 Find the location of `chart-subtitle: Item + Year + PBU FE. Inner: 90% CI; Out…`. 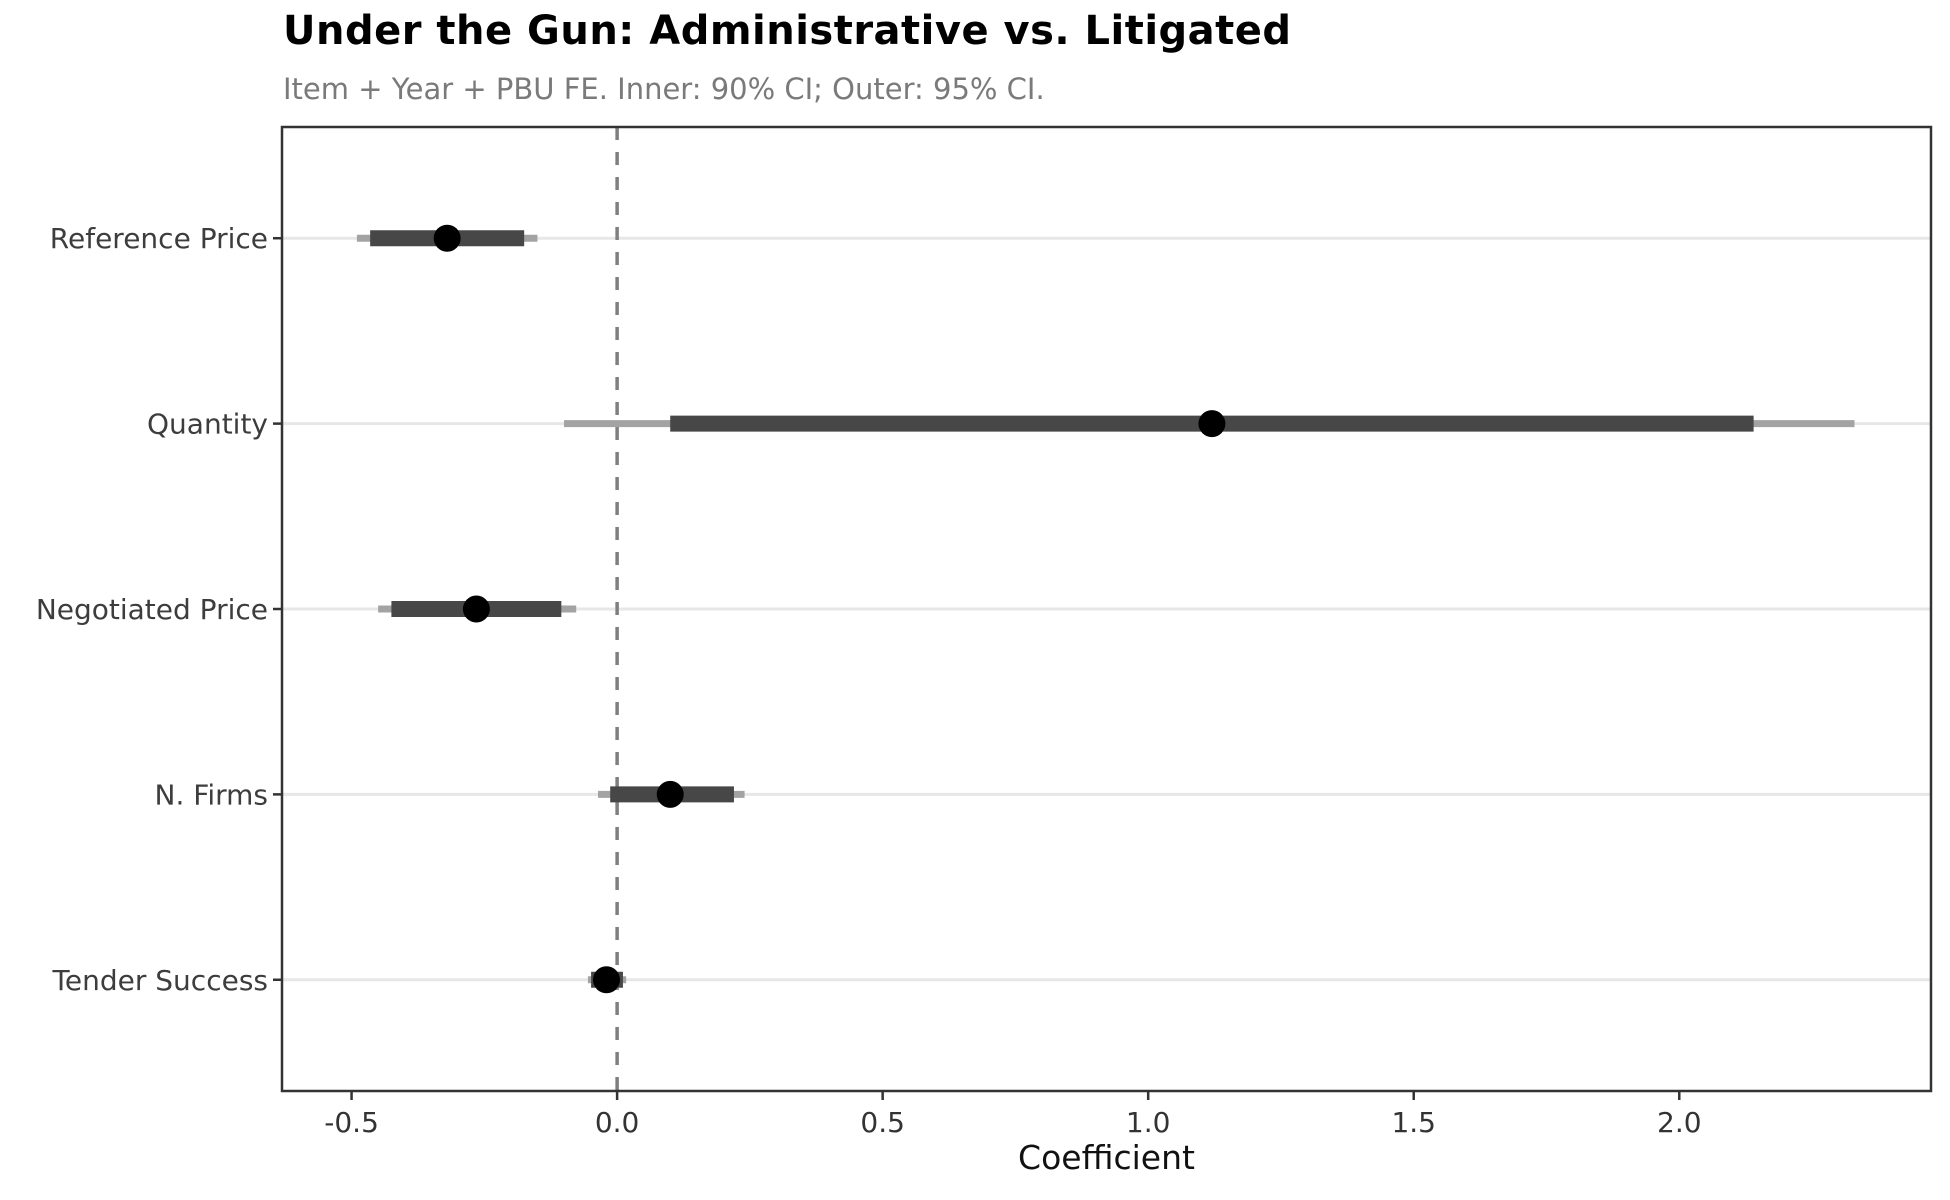

chart-subtitle: Item + Year + PBU FE. Inner: 90% CI; Out… is located at coordinates (664, 89).